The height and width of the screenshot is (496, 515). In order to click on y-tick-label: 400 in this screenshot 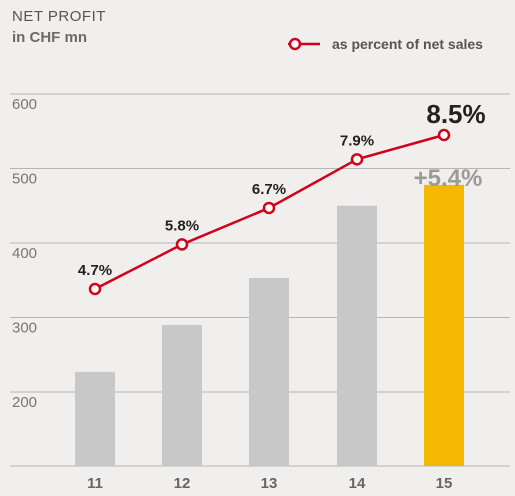, I will do `click(24, 253)`.